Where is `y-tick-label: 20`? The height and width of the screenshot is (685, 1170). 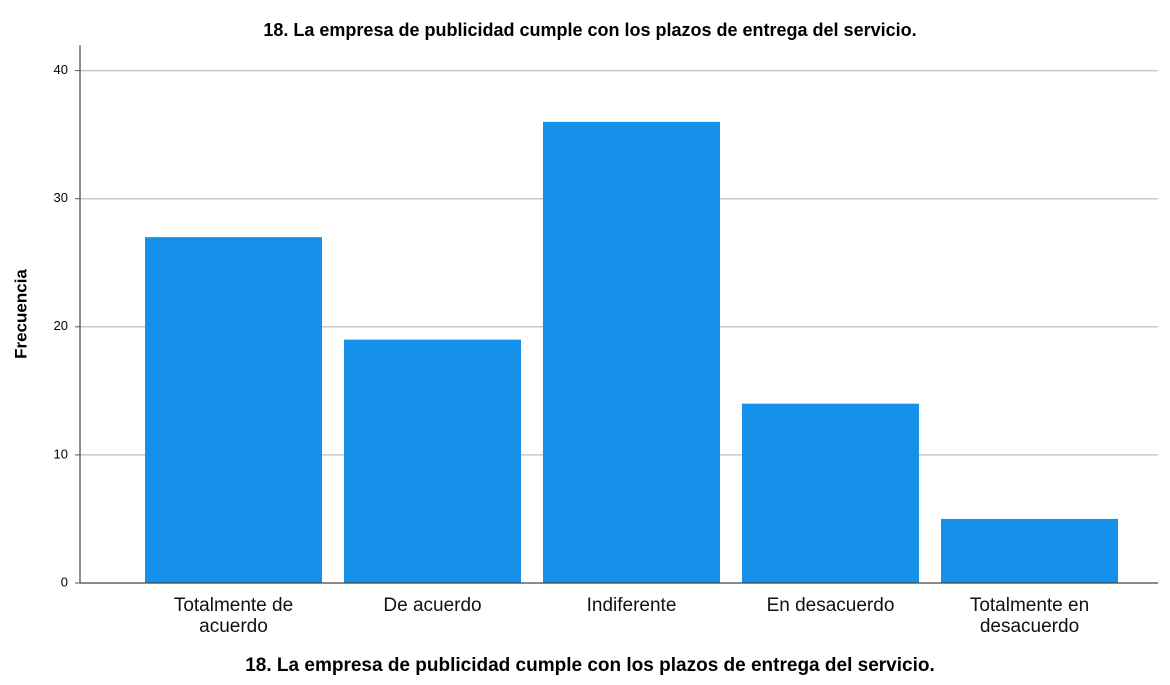
y-tick-label: 20 is located at coordinates (61, 325).